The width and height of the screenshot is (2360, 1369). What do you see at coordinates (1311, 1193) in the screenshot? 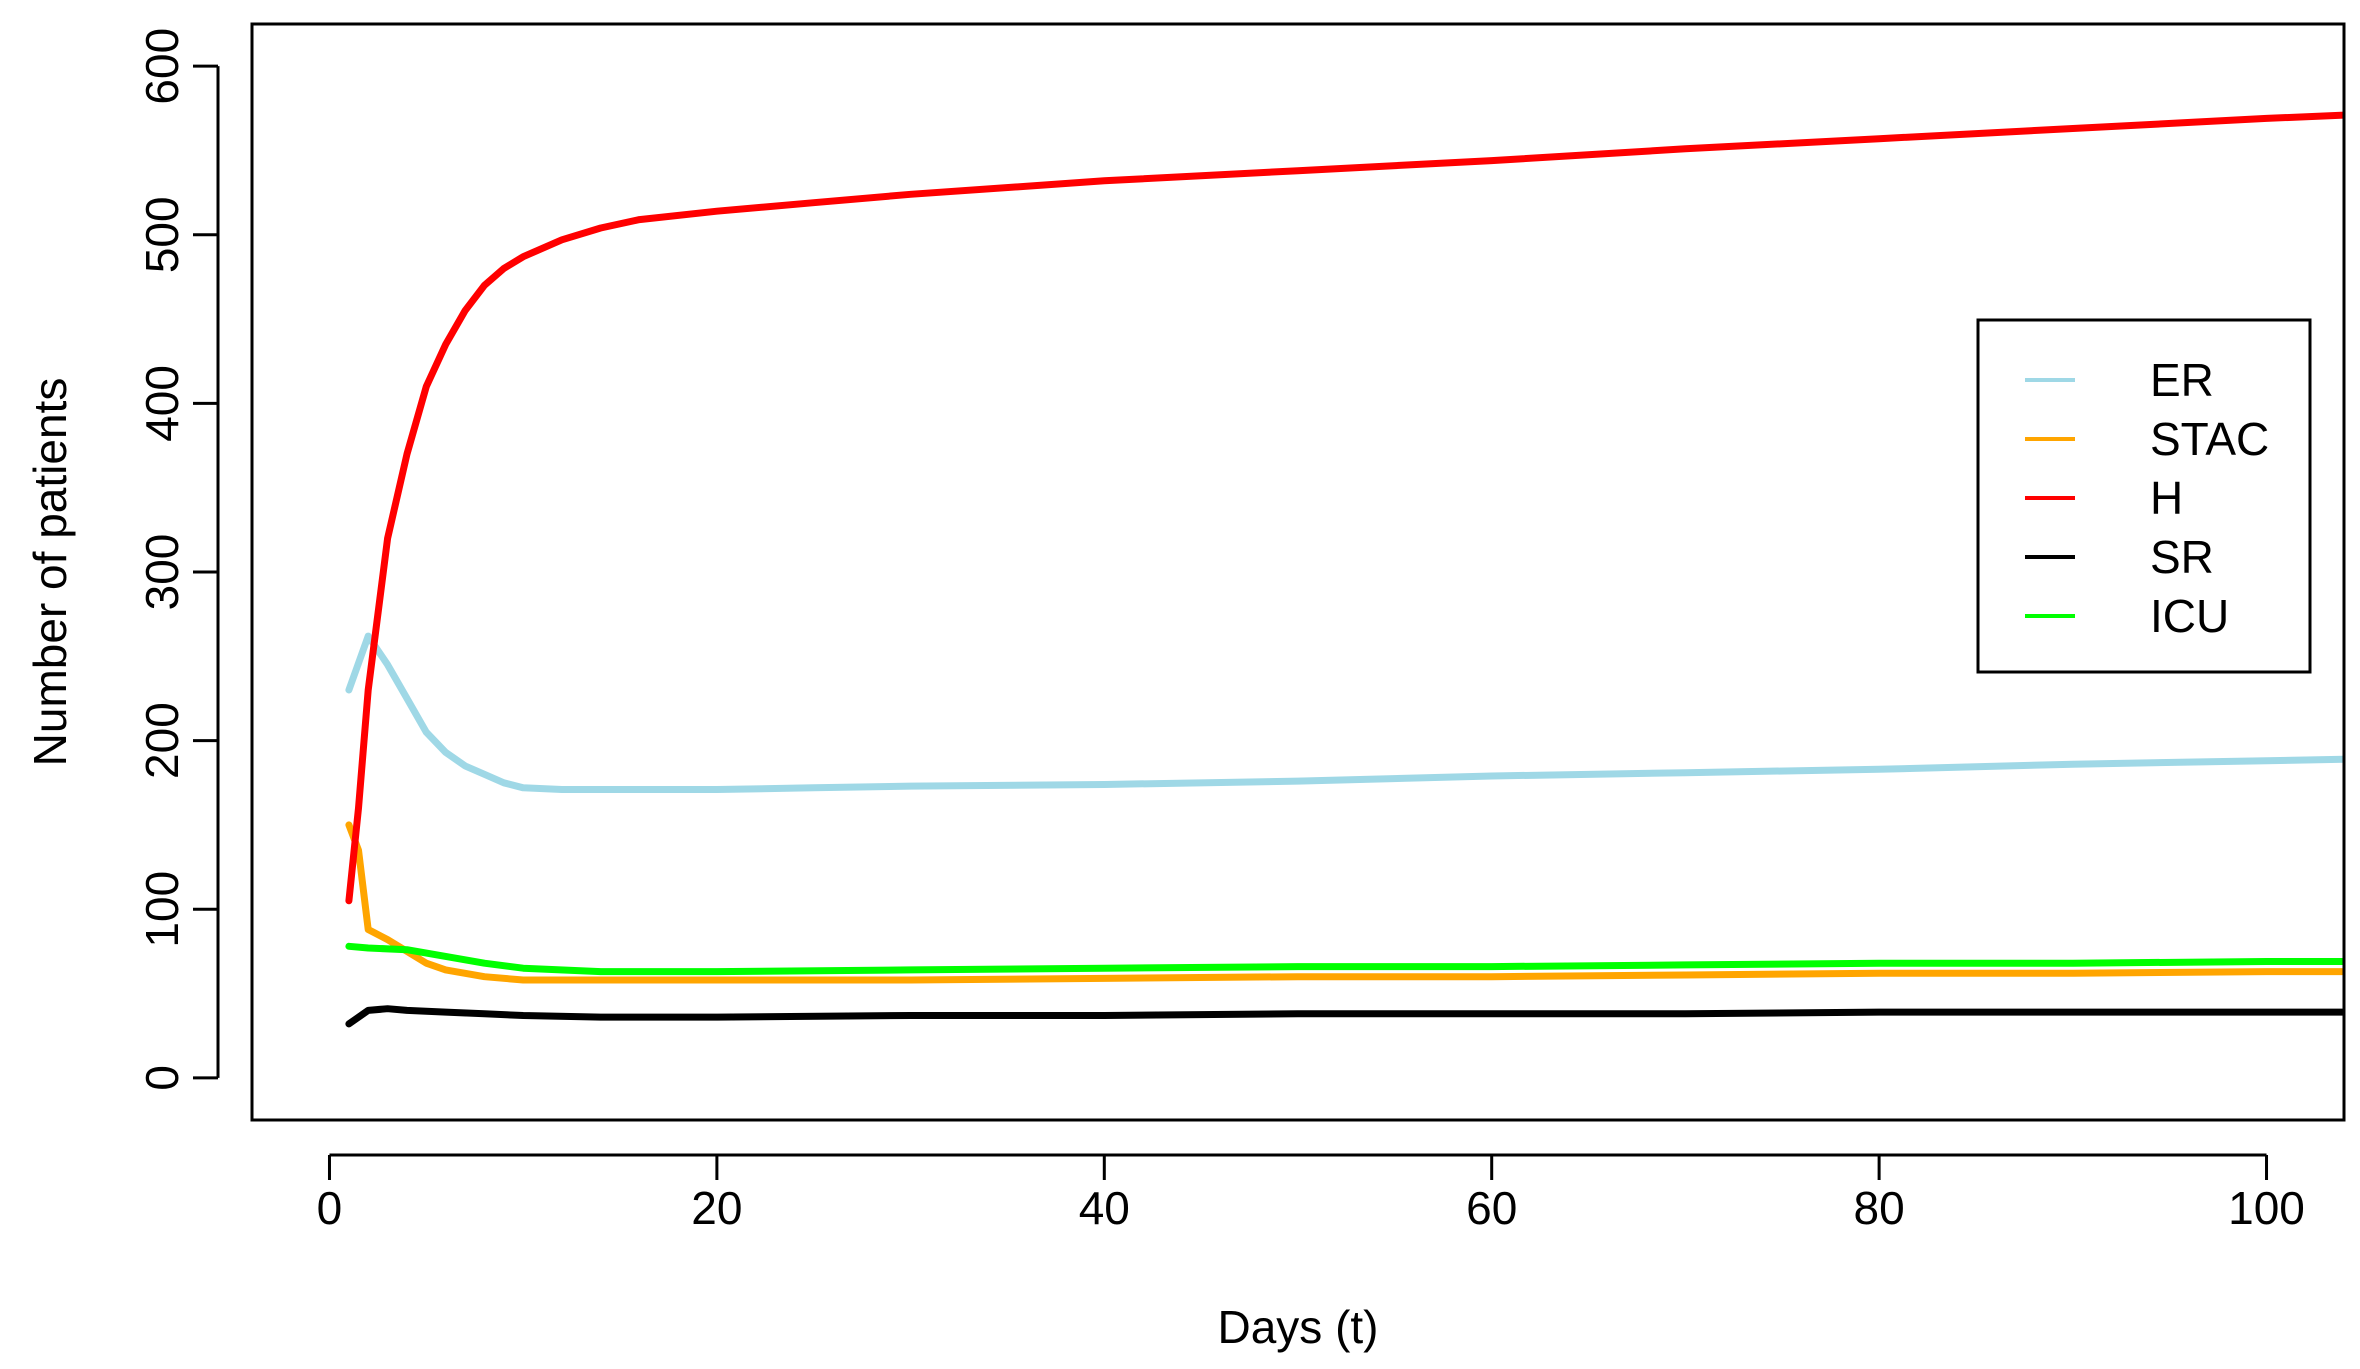
I see `x-axis: 0 20 40 60 80 100` at bounding box center [1311, 1193].